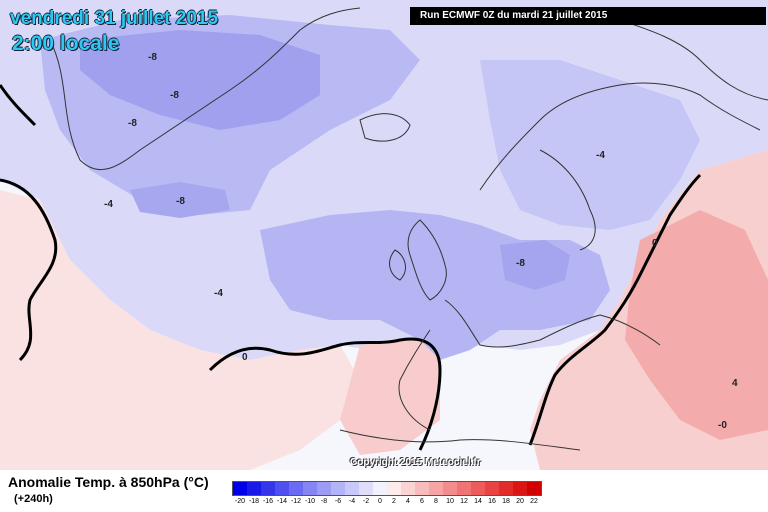  What do you see at coordinates (520, 501) in the screenshot?
I see `color-scale-tick-label: 20` at bounding box center [520, 501].